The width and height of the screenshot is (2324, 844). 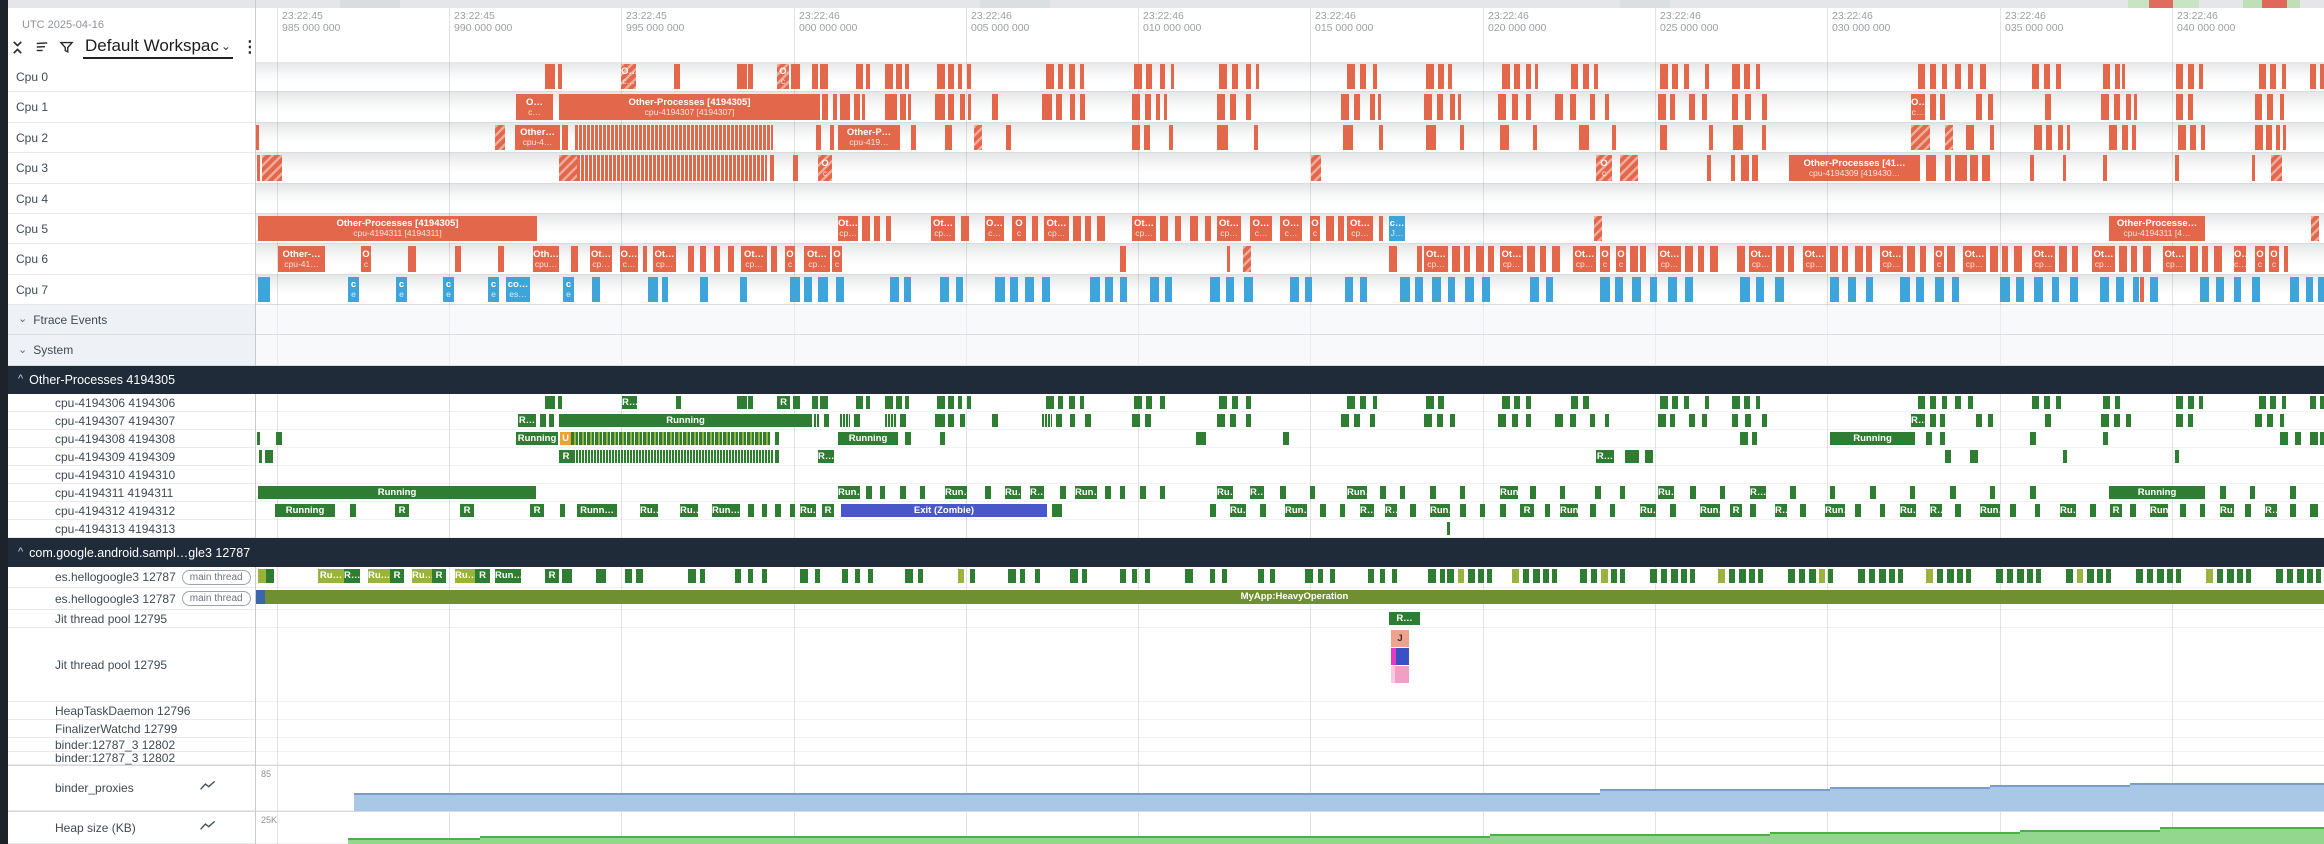 What do you see at coordinates (1290, 290) in the screenshot?
I see `track-canvas-cpu-7: c e c e c e c e co… es… c e` at bounding box center [1290, 290].